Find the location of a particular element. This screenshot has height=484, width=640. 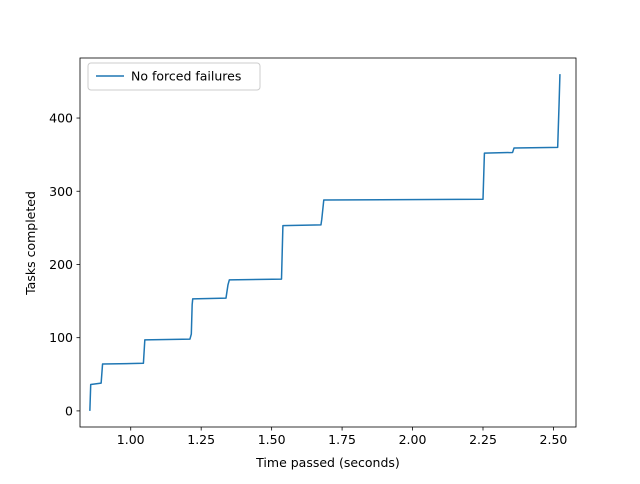

x-tick-label: 1.00 is located at coordinates (131, 439).